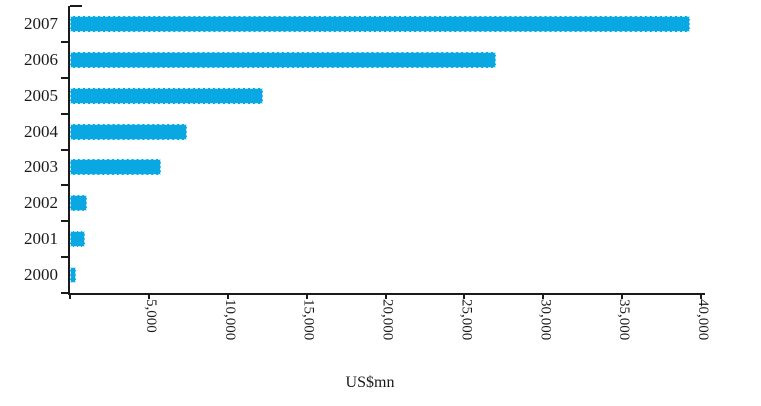 This screenshot has width=761, height=406. I want to click on x-axis-tick-label: 40,000, so click(703, 320).